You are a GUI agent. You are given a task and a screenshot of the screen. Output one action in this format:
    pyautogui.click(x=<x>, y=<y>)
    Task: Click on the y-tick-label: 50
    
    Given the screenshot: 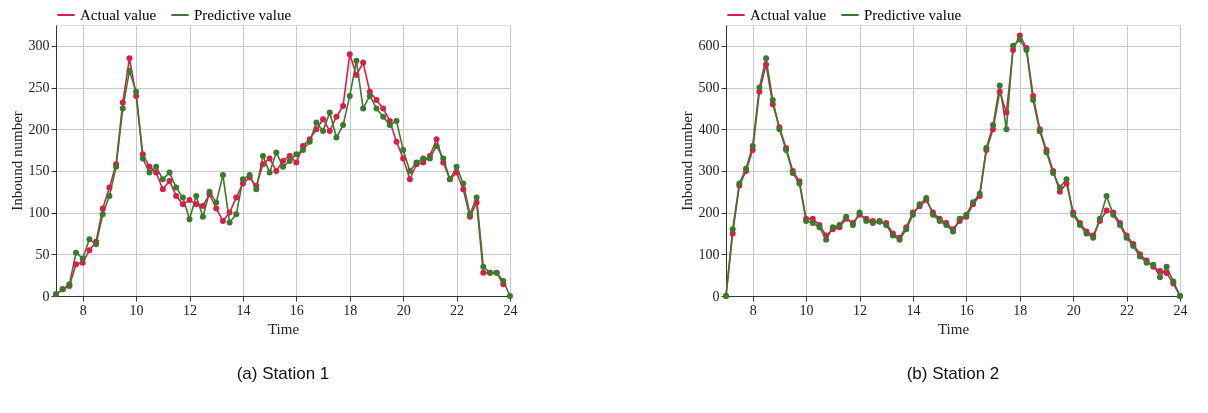 What is the action you would take?
    pyautogui.click(x=42, y=254)
    